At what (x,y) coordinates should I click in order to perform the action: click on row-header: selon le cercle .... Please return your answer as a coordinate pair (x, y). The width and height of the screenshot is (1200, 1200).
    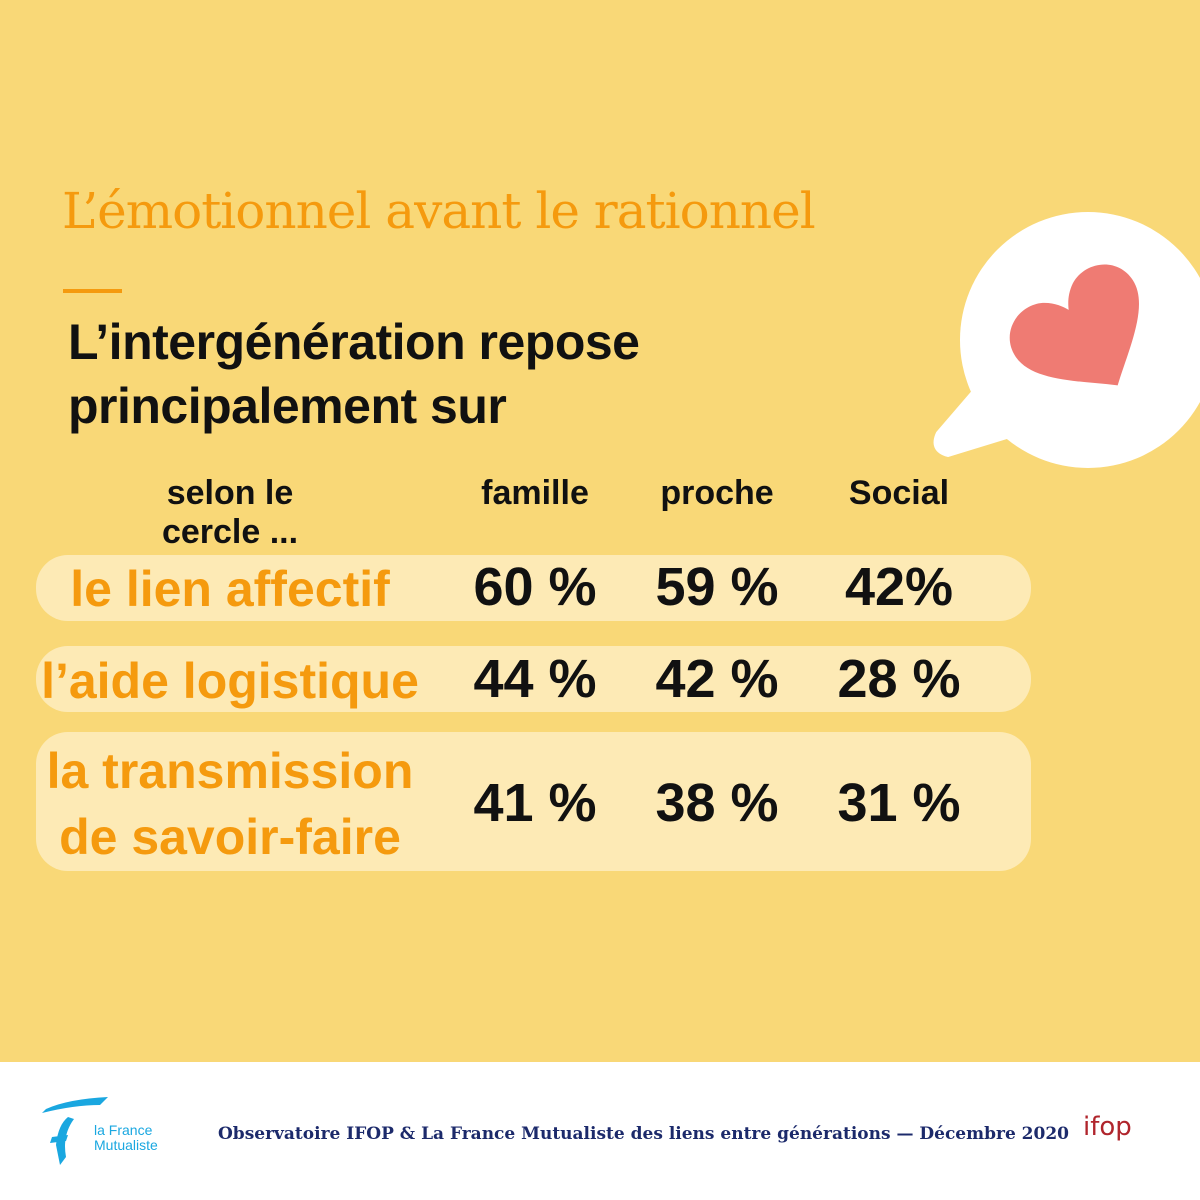
    Looking at the image, I should click on (230, 512).